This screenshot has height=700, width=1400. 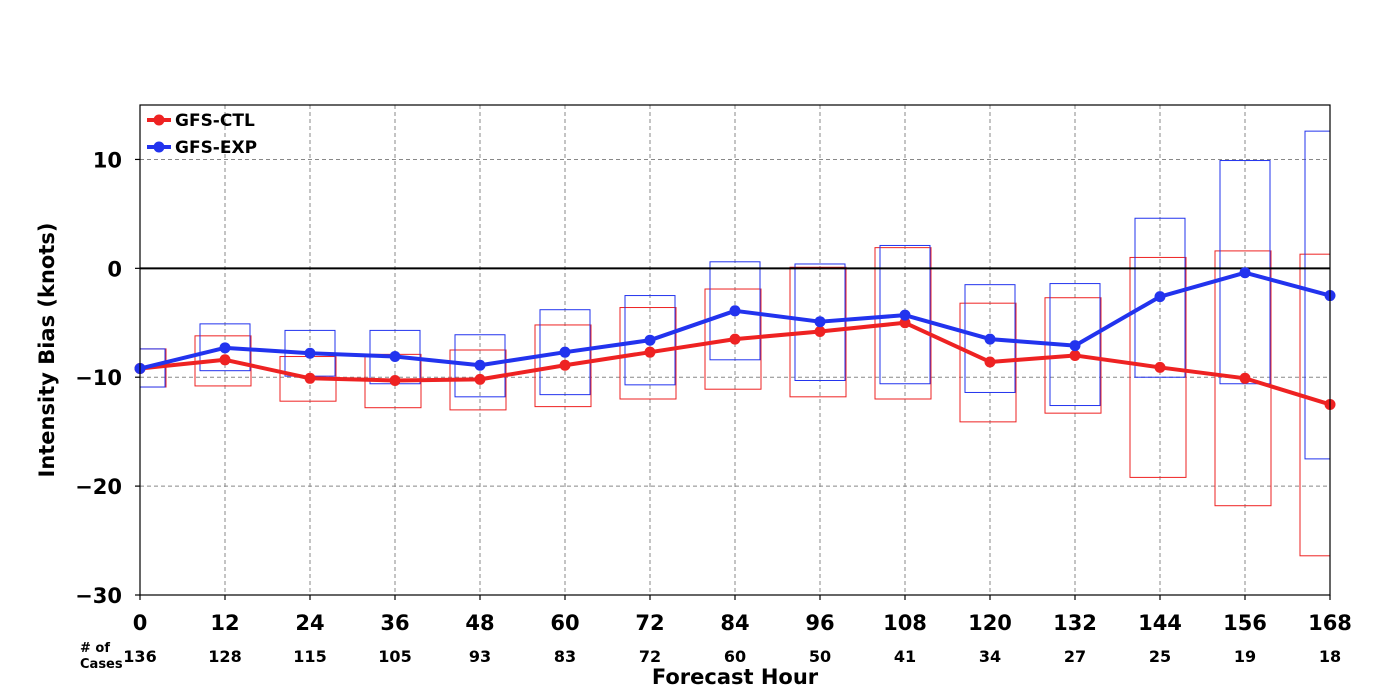 What do you see at coordinates (139, 656) in the screenshot?
I see `case-count-0: 136` at bounding box center [139, 656].